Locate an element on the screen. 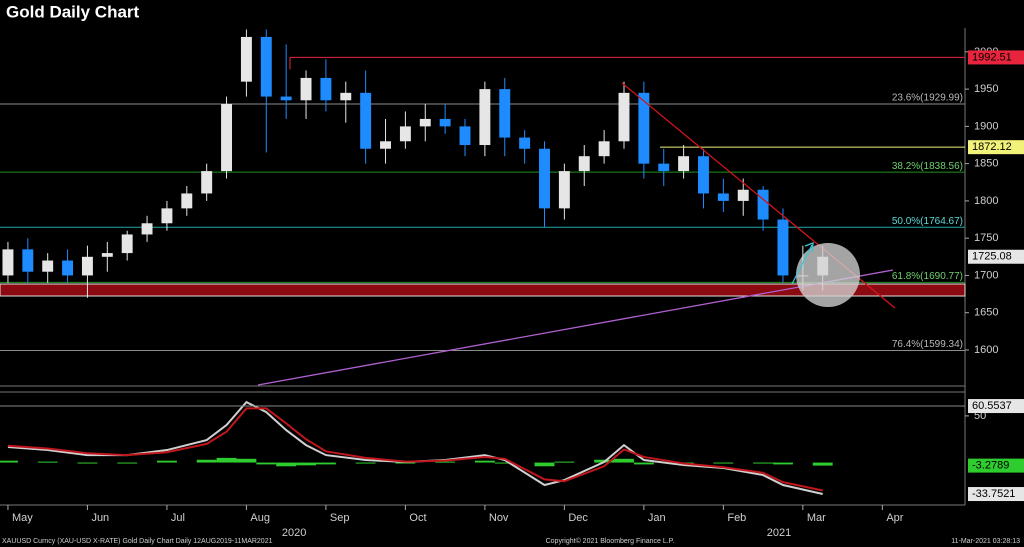 The image size is (1024, 547). x-tick-label: Nov is located at coordinates (499, 518).